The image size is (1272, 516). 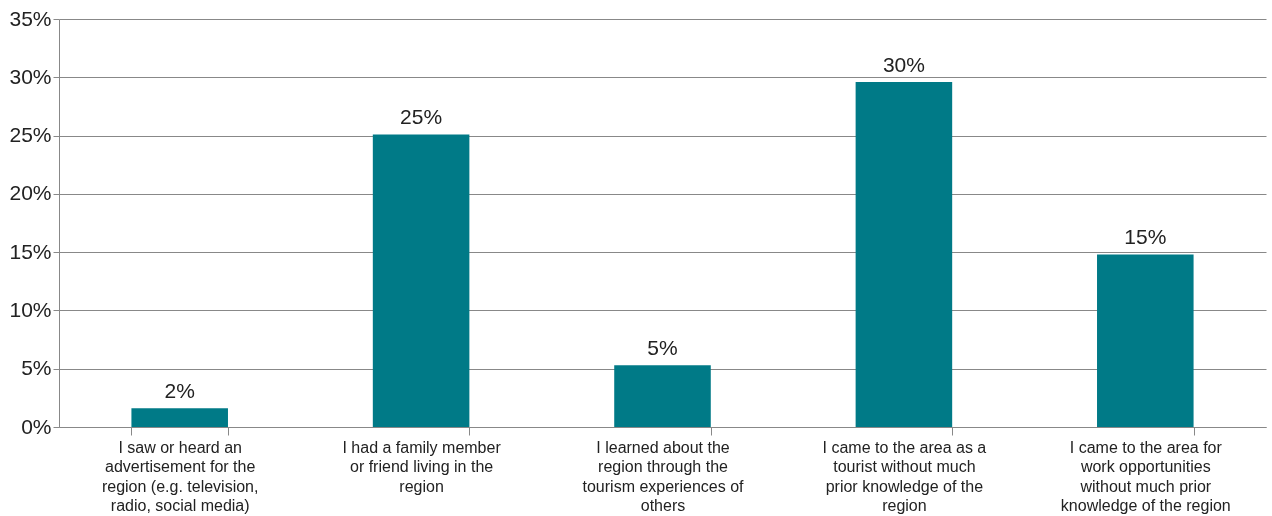 I want to click on data-label: 5%, so click(x=662, y=348).